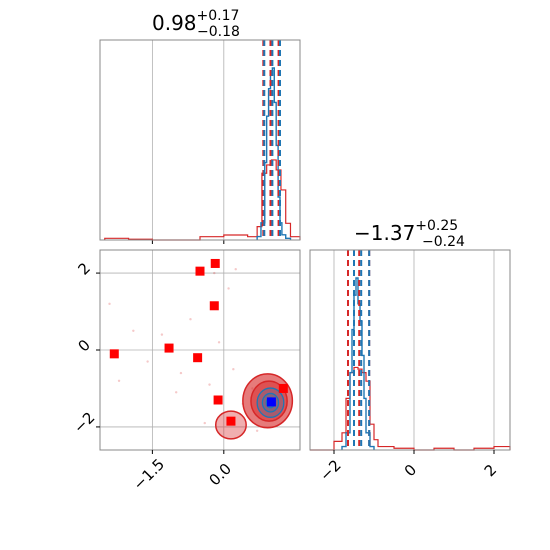  I want to click on hist-param2-quantiles, so click(359, 350).